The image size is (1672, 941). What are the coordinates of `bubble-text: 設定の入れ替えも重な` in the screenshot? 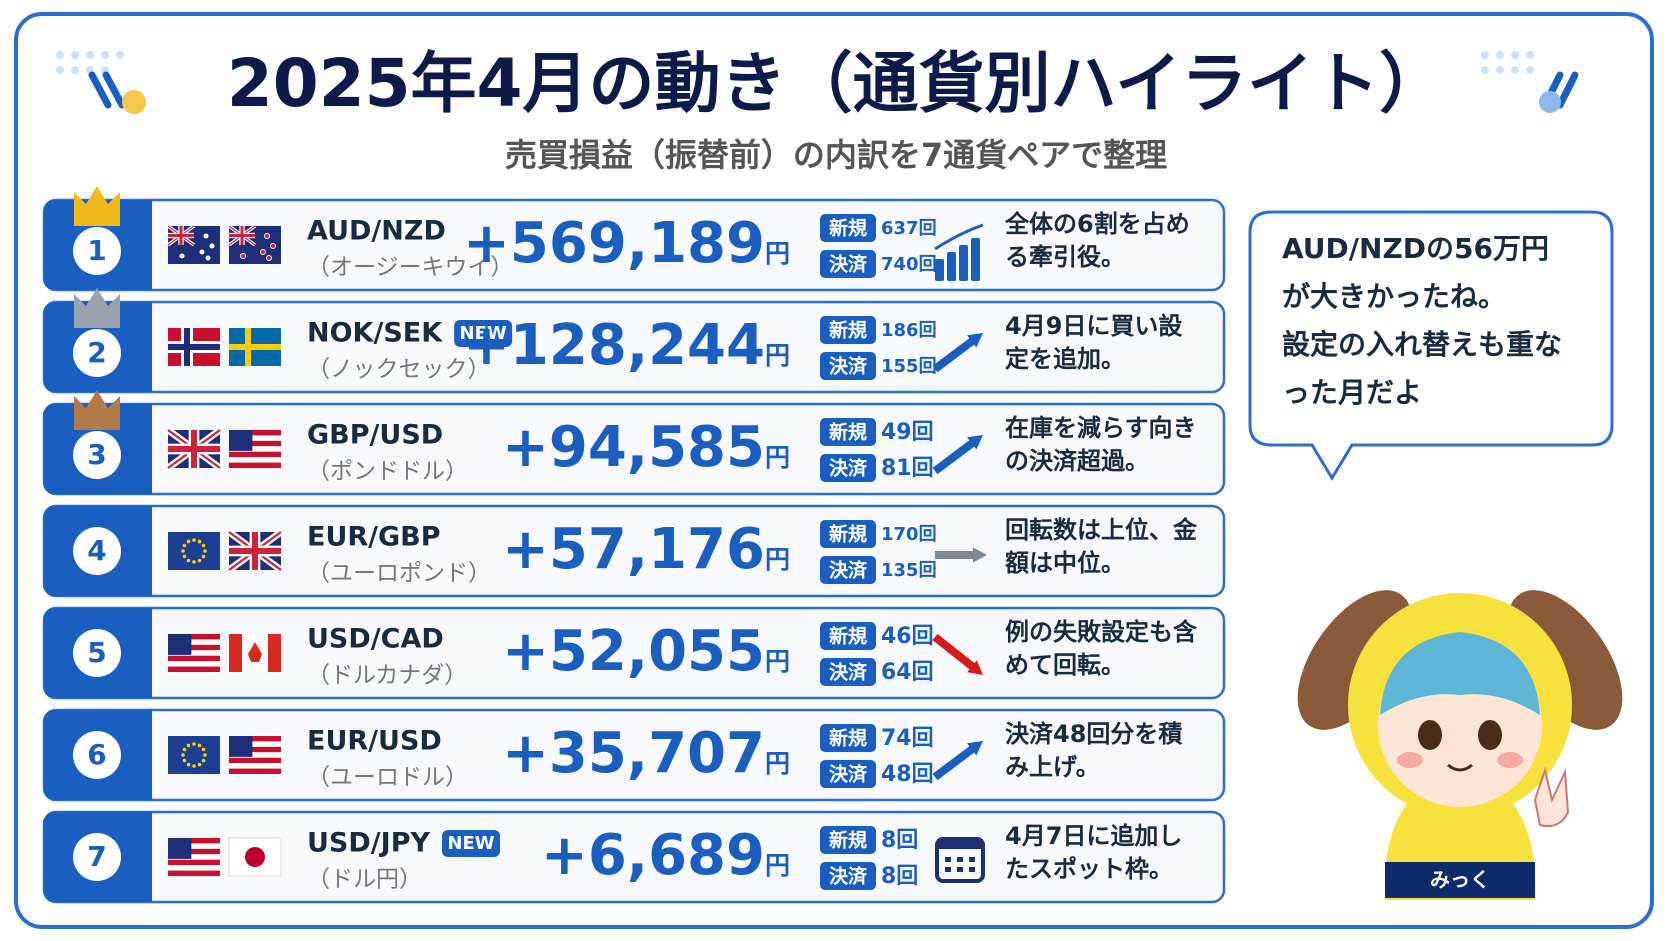 It's located at (1422, 344).